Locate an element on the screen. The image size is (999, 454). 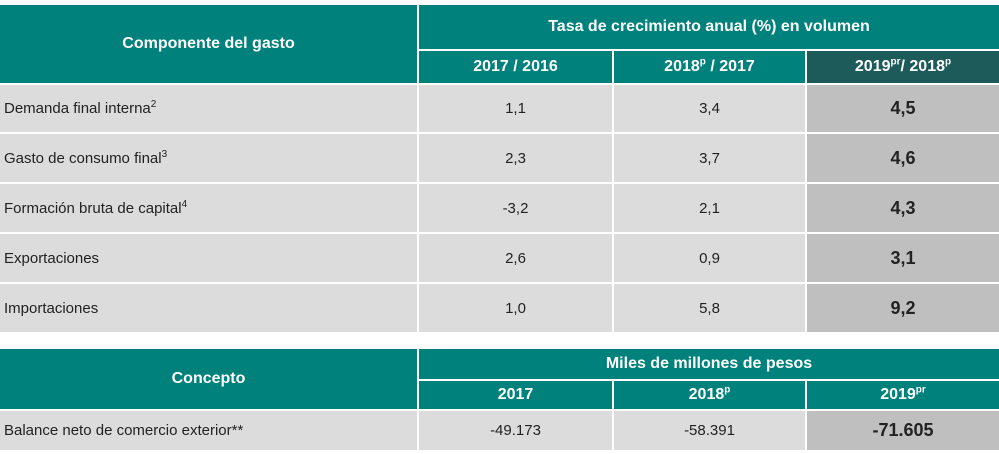
value-cell: -49.173 is located at coordinates (514, 430).